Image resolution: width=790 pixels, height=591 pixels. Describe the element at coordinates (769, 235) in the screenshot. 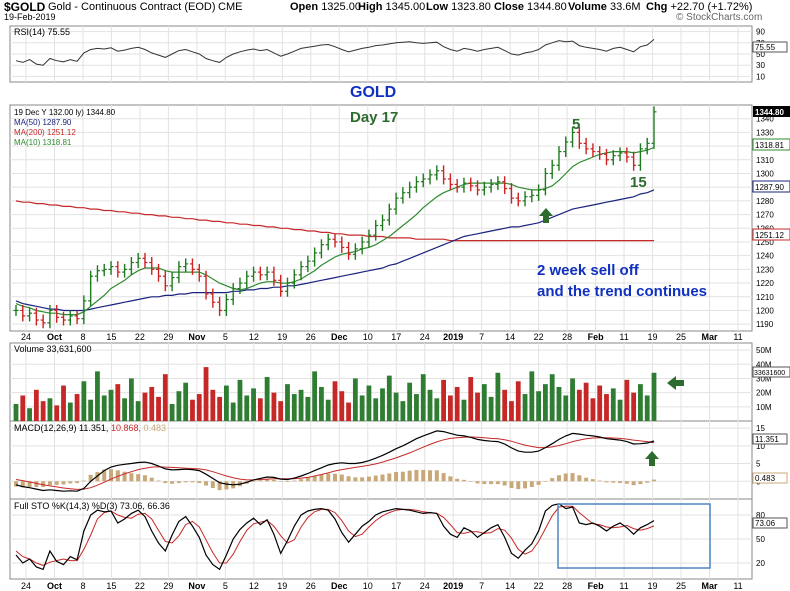

I see `ma200-tag: 1251.12` at that location.